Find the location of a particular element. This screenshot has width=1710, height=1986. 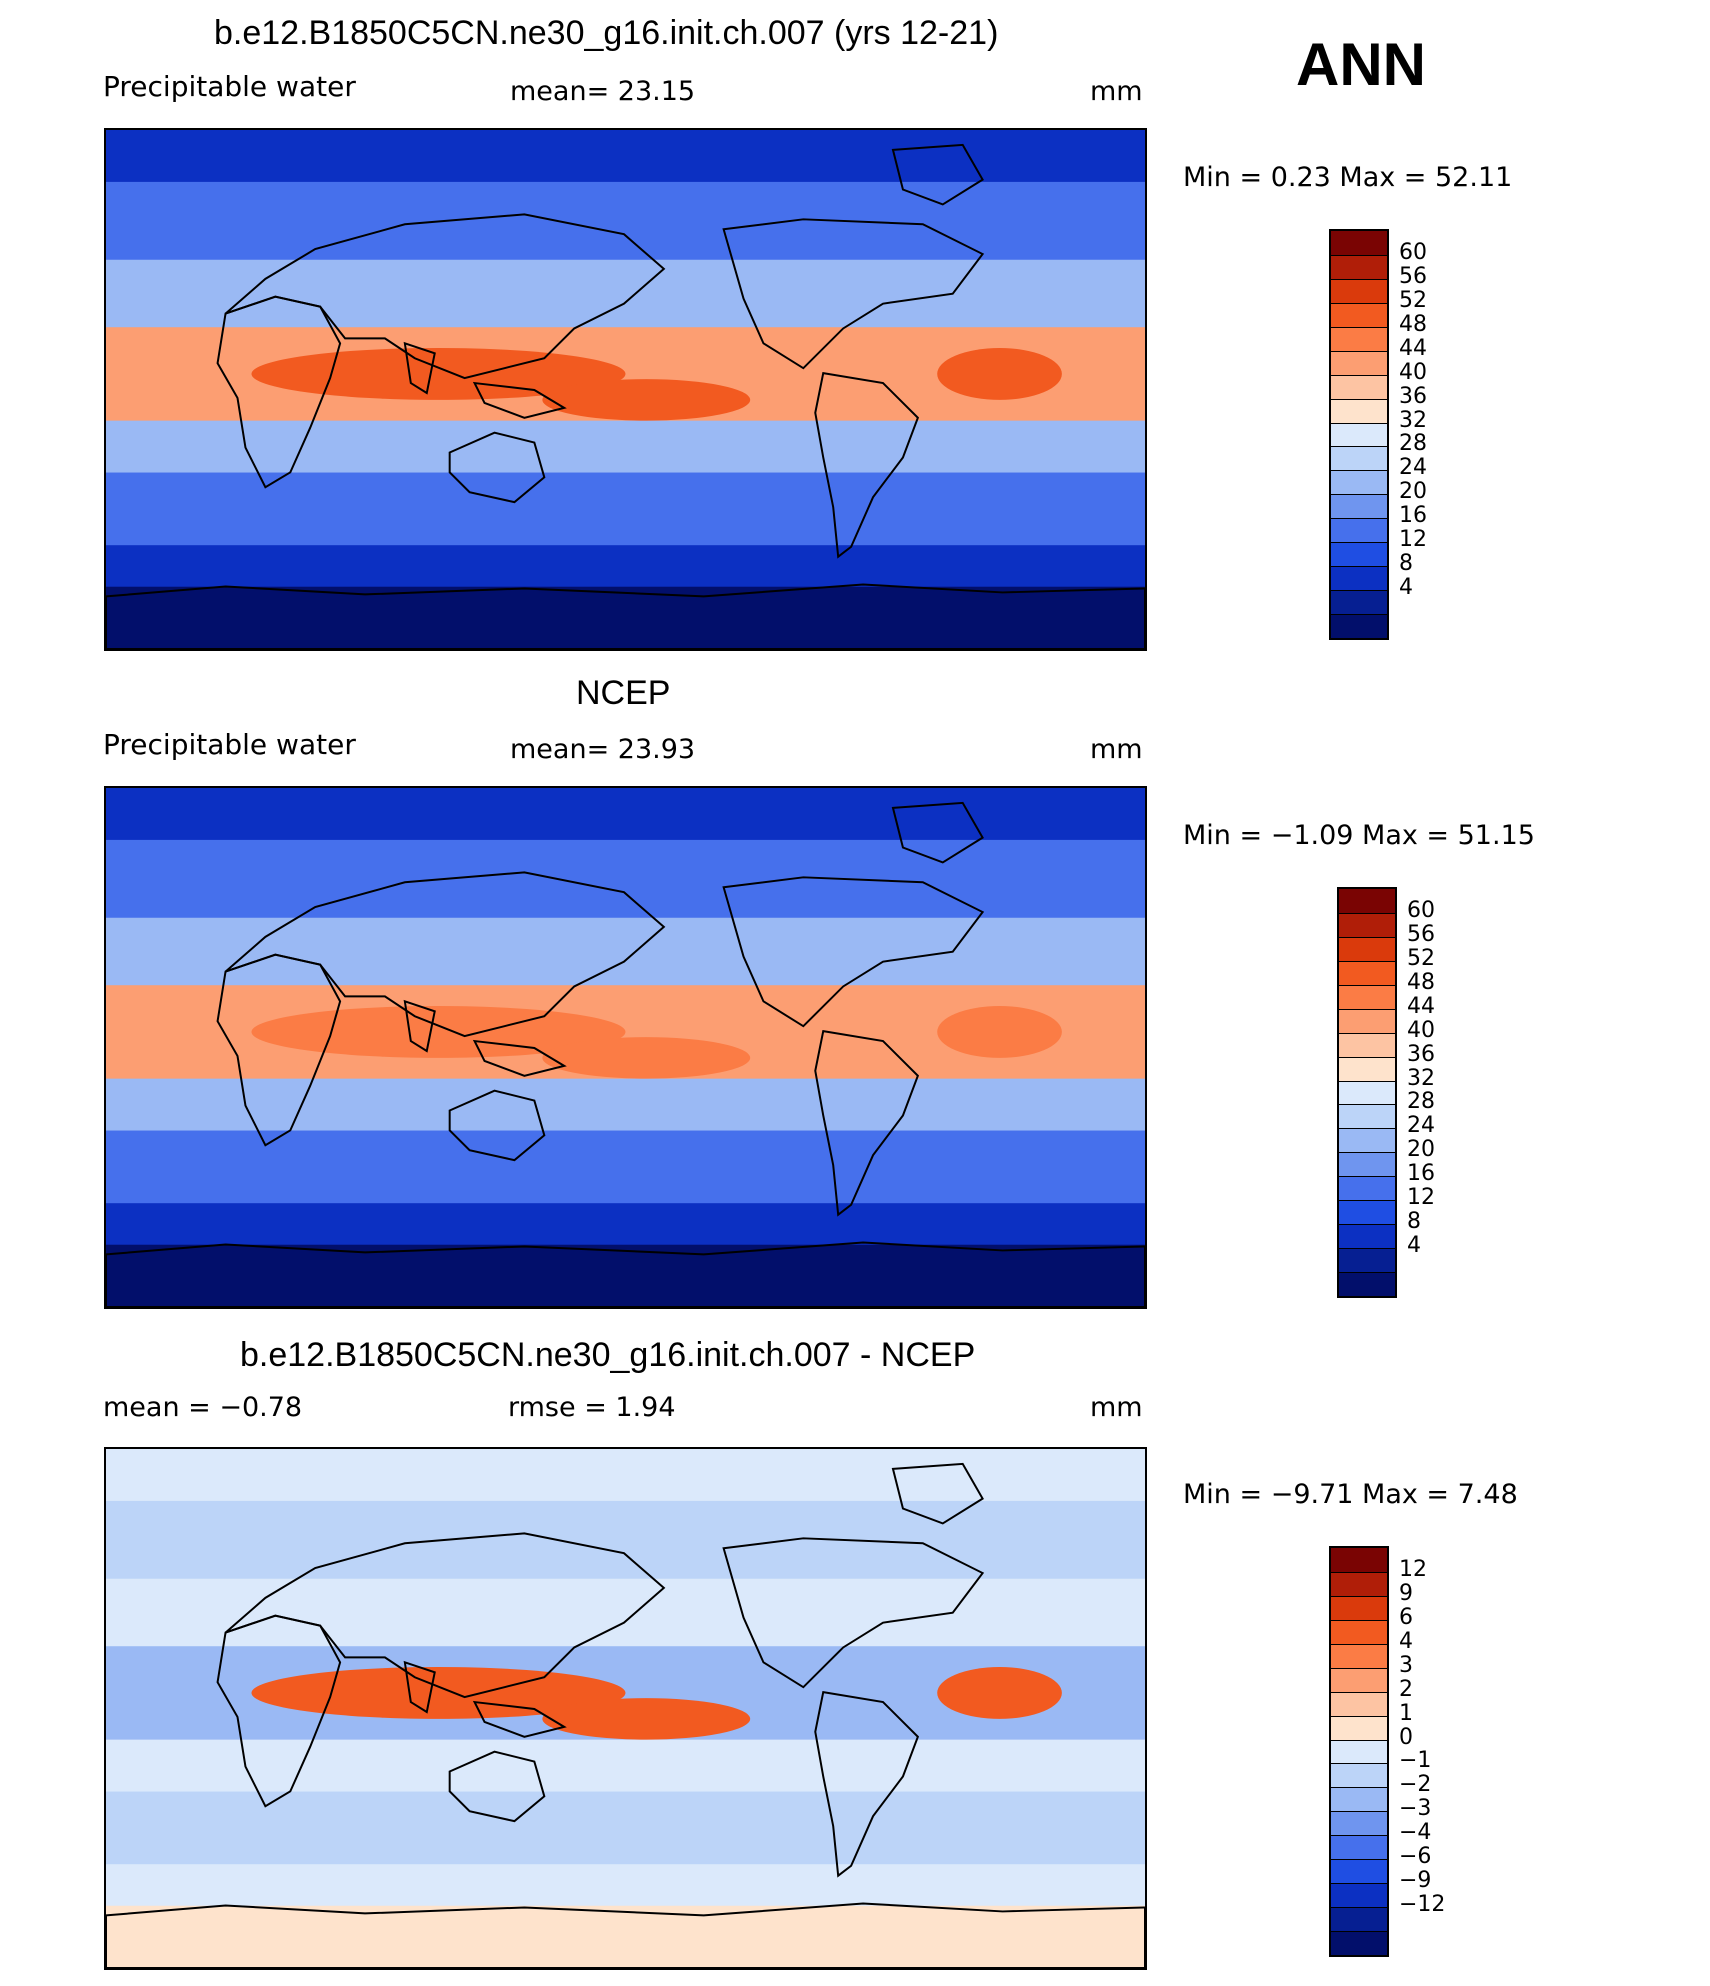

panel-3-units: mm is located at coordinates (1116, 1407).